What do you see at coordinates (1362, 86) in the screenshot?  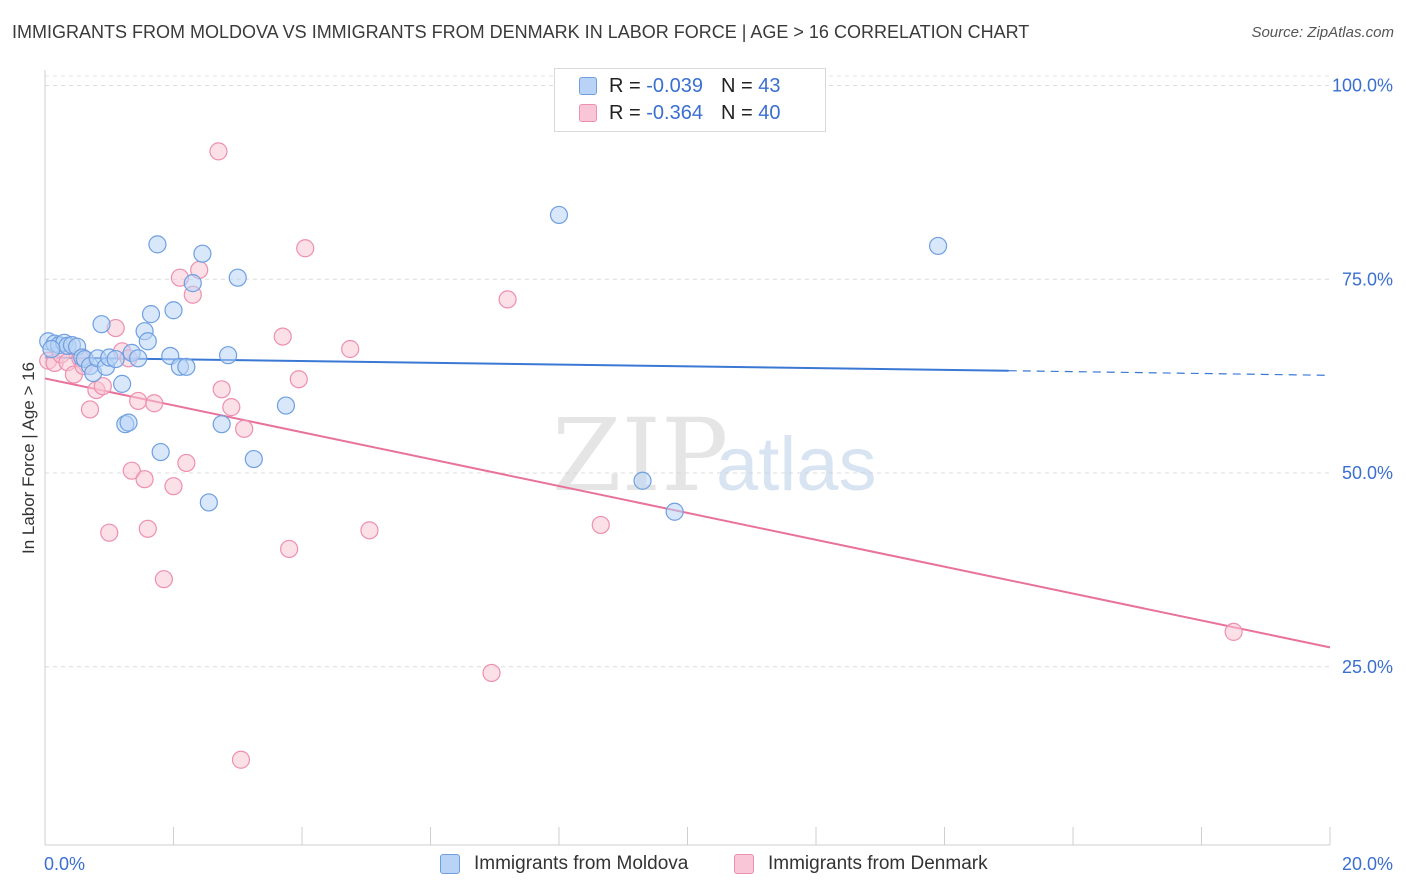 I see `y-tick-label: 100.0%` at bounding box center [1362, 86].